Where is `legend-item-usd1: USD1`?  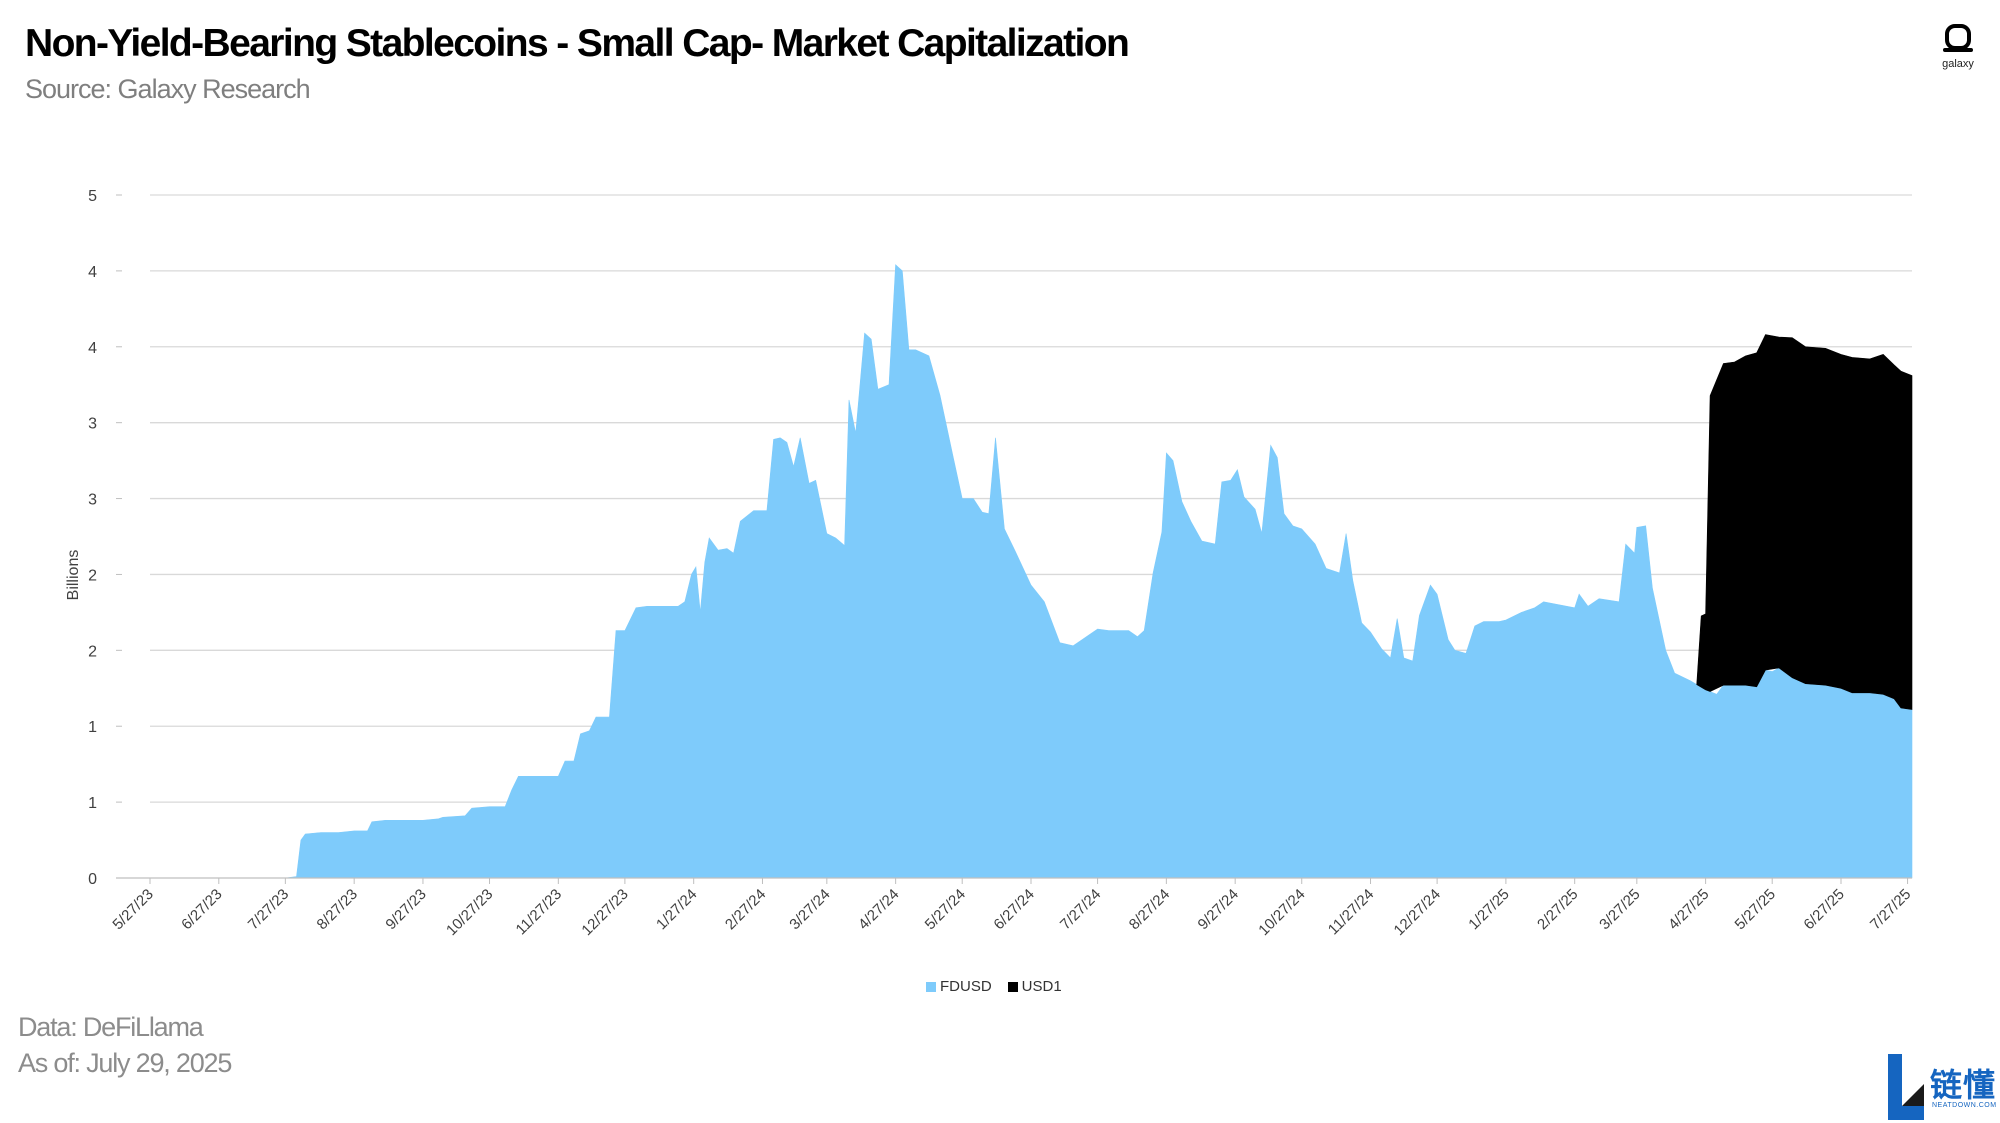 legend-item-usd1: USD1 is located at coordinates (1034, 986).